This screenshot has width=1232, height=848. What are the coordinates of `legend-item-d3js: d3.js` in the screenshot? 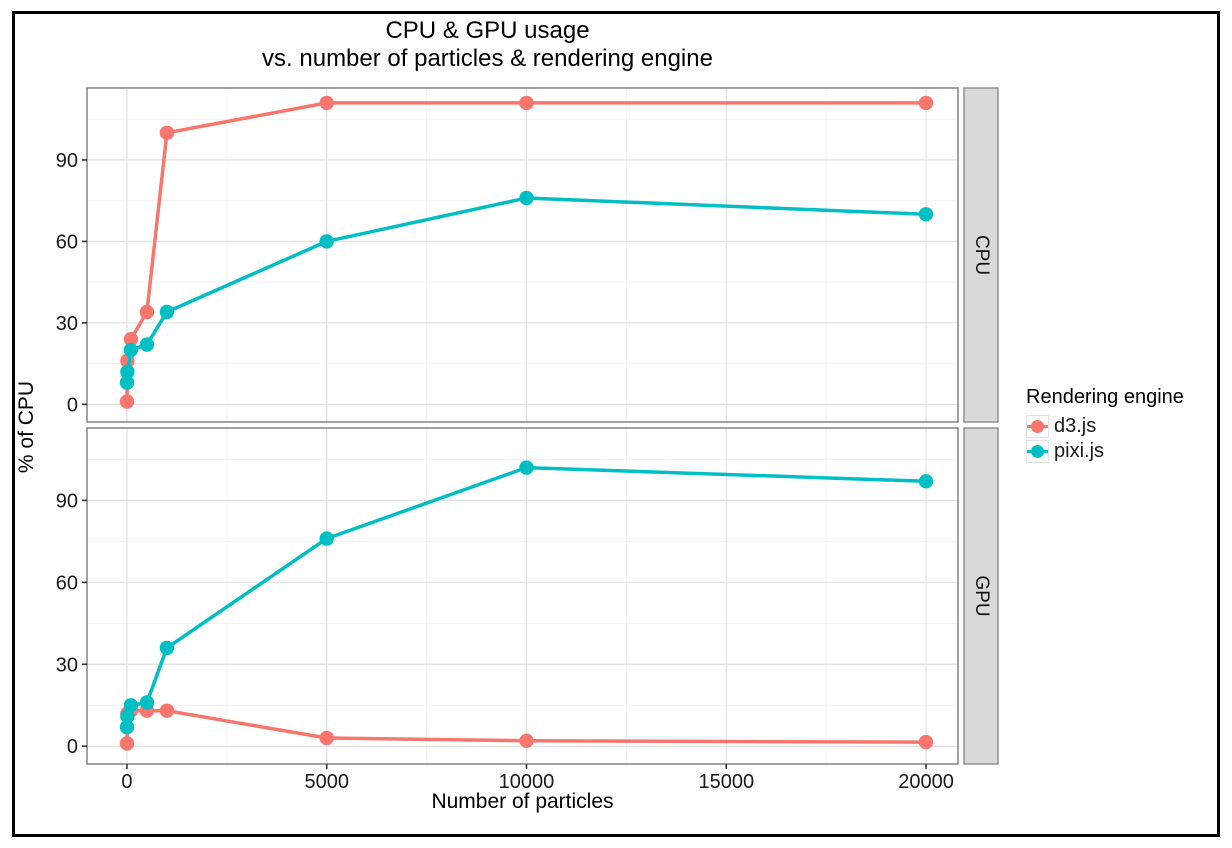 It's located at (1105, 426).